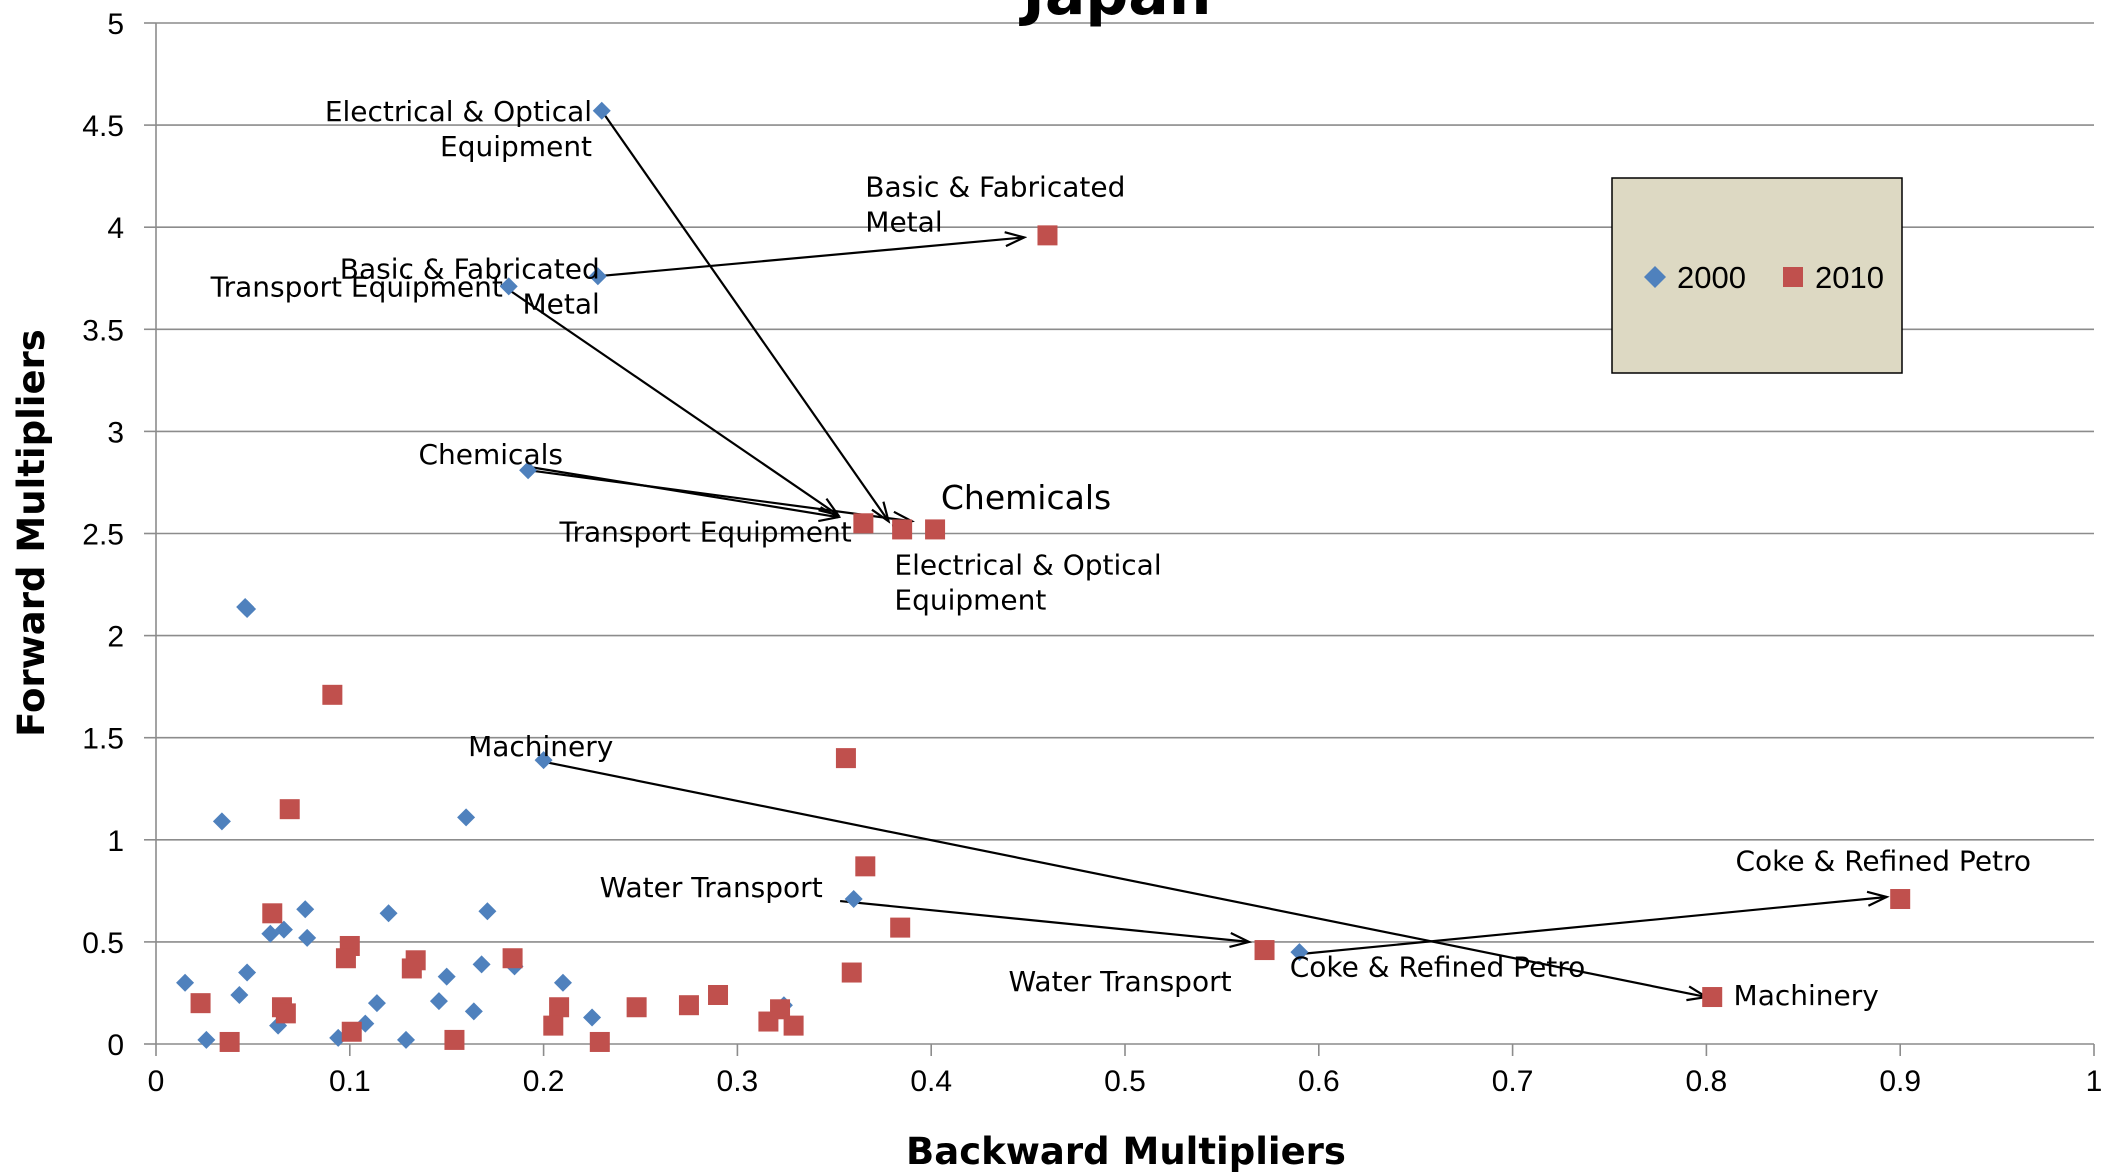 This screenshot has height=1172, width=2112. I want to click on x-tick-label: 0.5, so click(1125, 1081).